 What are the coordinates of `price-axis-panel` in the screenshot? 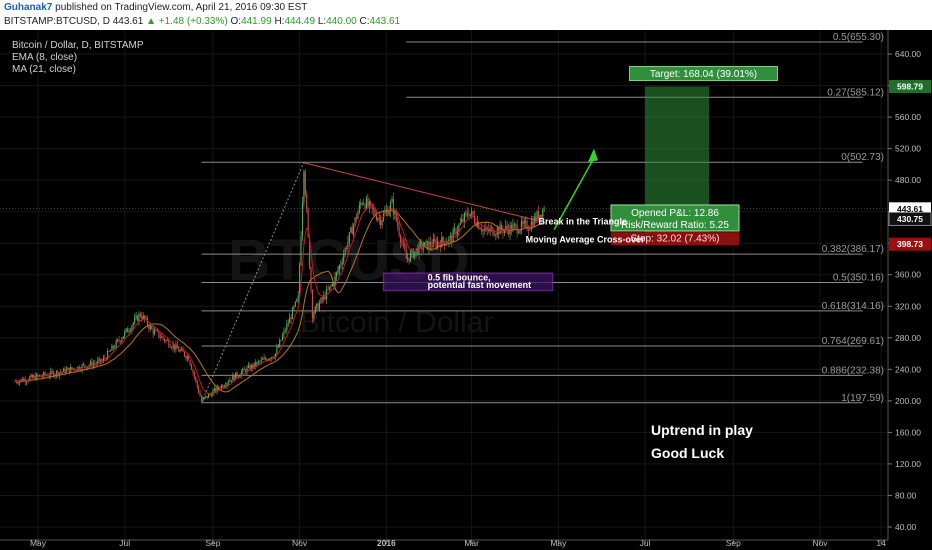 It's located at (910, 285).